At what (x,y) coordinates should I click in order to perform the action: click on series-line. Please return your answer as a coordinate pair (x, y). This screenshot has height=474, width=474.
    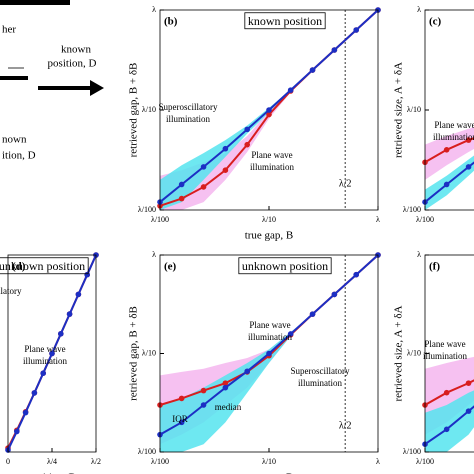
    Looking at the image, I should click on (449, 182).